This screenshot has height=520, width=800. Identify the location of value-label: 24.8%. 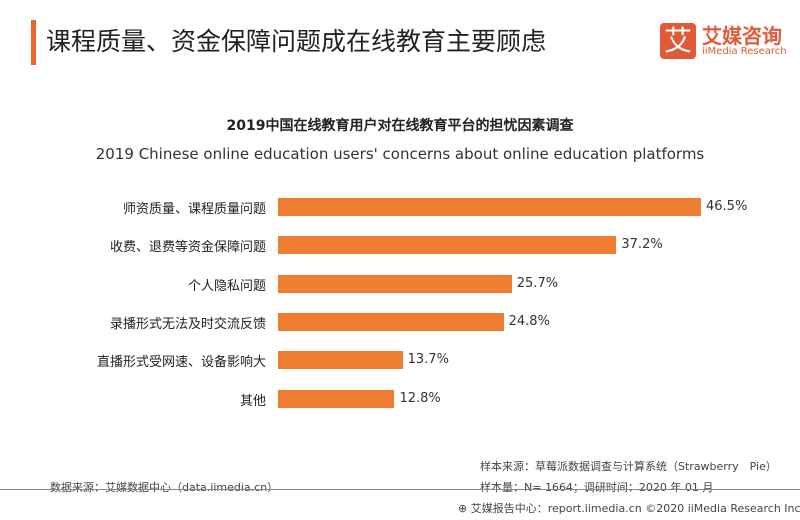
(529, 321).